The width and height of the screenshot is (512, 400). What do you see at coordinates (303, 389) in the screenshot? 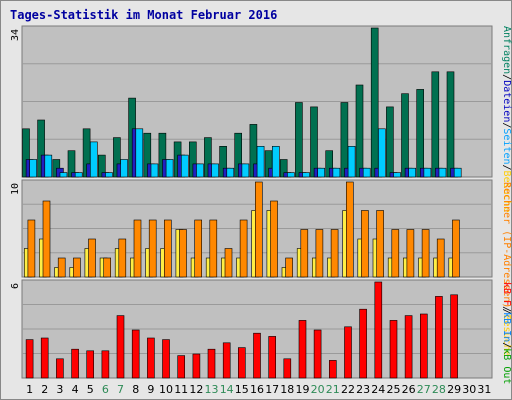
I see `x-tick-label: 19` at bounding box center [303, 389].